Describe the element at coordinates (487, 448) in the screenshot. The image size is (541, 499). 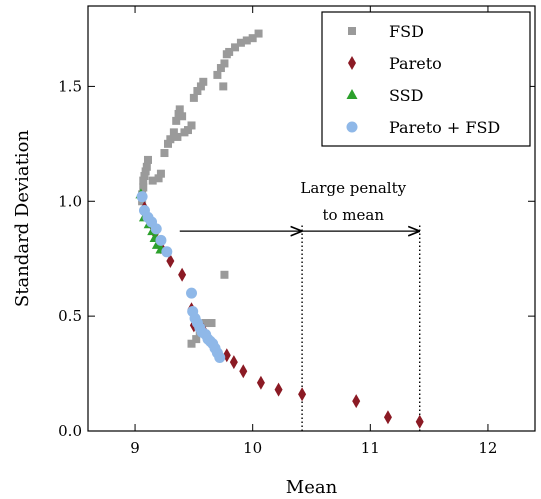
I see `x-tick-label: 12` at that location.